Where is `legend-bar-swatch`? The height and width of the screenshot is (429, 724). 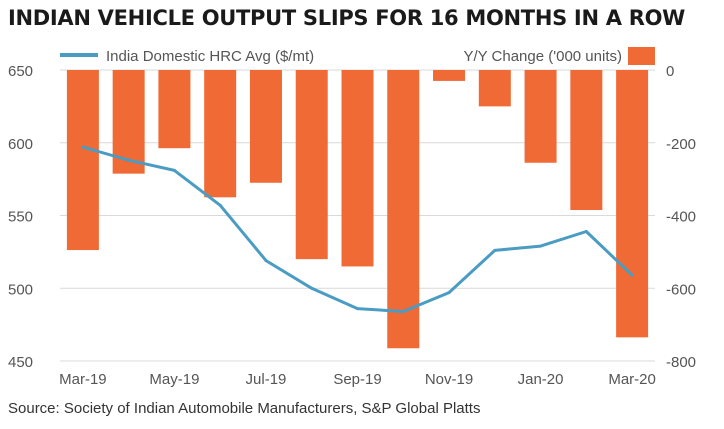 legend-bar-swatch is located at coordinates (641, 56).